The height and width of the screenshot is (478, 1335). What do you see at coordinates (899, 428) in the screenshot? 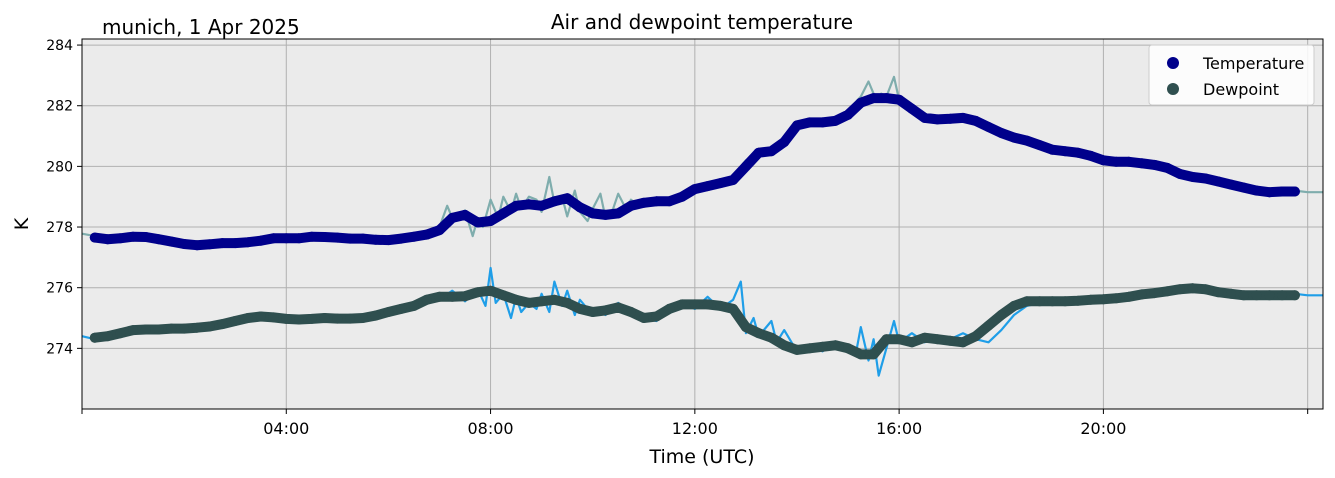
I see `x-tick-label: 16:00` at bounding box center [899, 428].